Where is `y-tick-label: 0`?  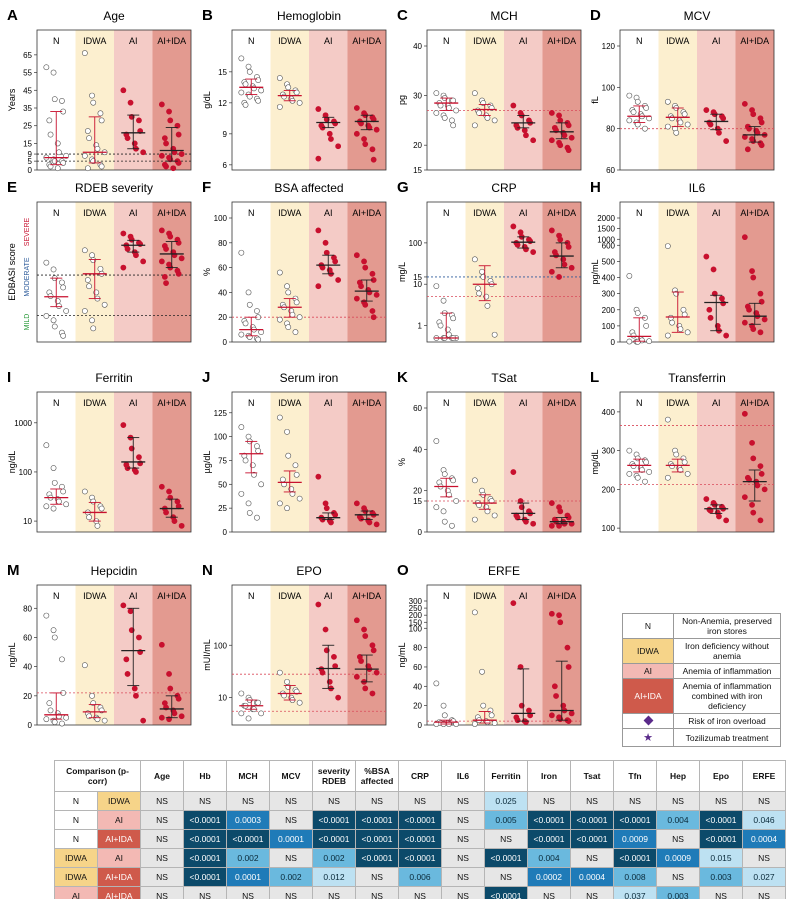
y-tick-label: 0 is located at coordinates (420, 532).